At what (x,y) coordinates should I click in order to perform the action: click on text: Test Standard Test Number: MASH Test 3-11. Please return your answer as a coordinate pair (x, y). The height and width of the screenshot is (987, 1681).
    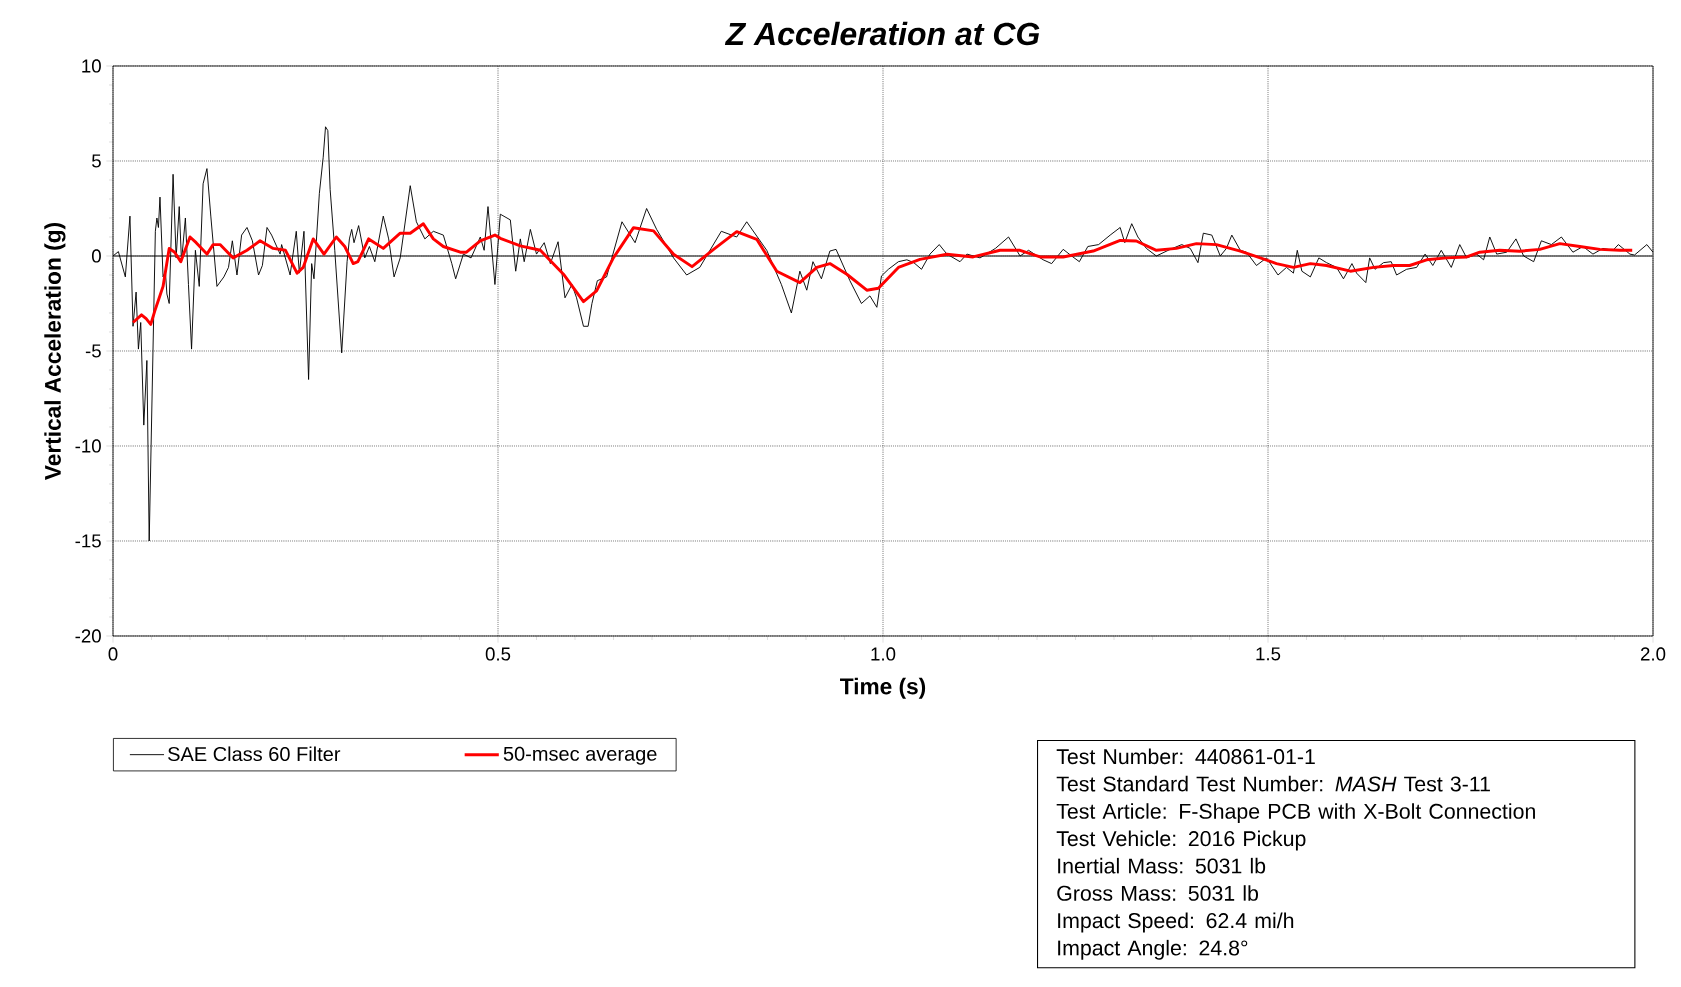
    Looking at the image, I should click on (1273, 783).